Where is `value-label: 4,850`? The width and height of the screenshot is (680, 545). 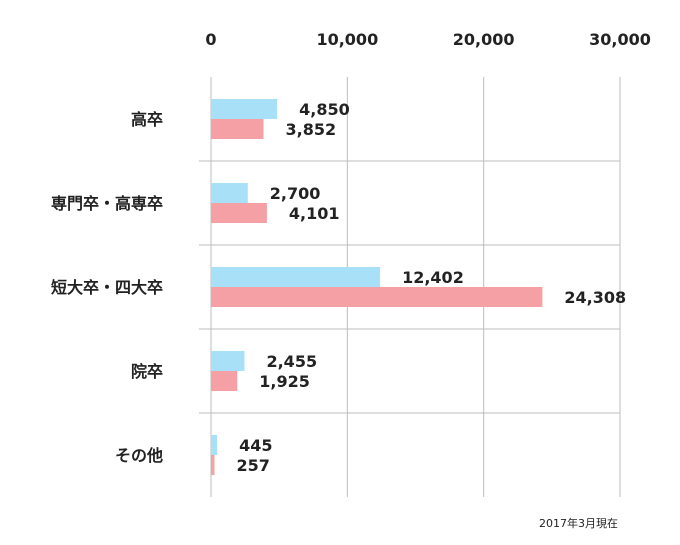
value-label: 4,850 is located at coordinates (324, 109).